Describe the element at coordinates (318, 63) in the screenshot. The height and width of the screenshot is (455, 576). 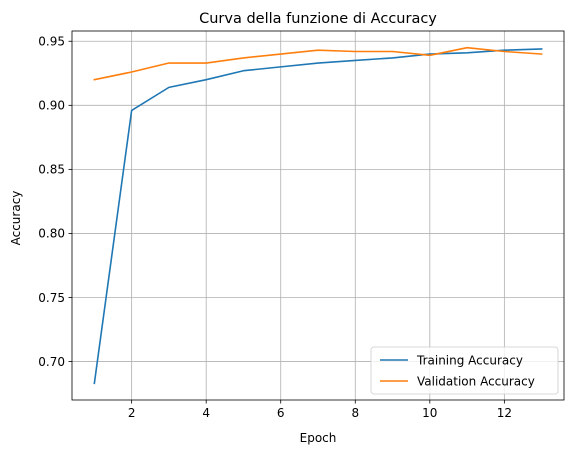
I see `series-line-validation` at that location.